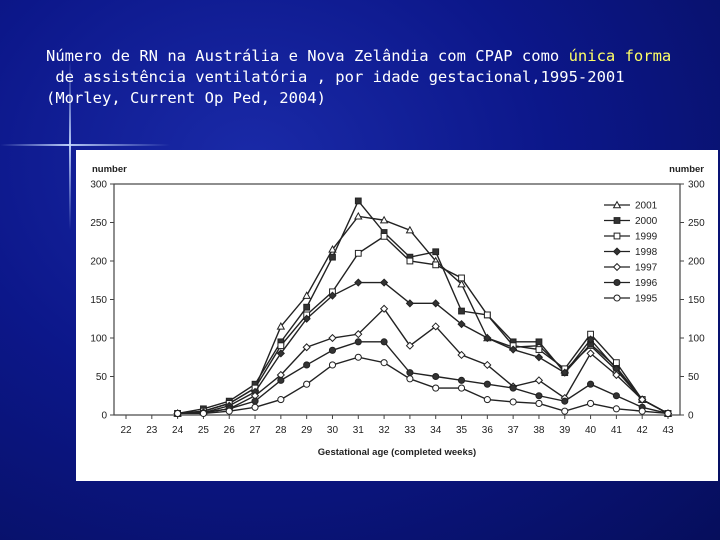 The height and width of the screenshot is (540, 720). I want to click on legend-label-1997: 1997, so click(646, 268).